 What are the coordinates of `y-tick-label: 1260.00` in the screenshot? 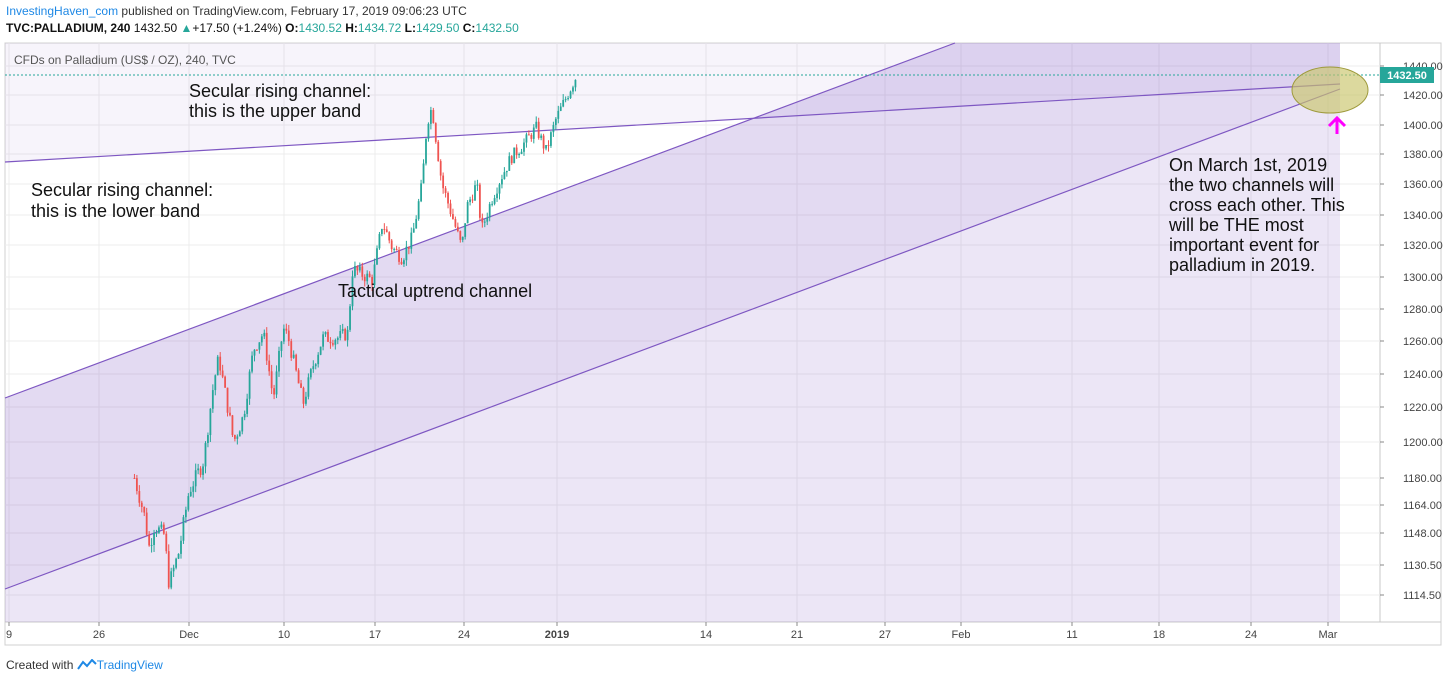 It's located at (1423, 342).